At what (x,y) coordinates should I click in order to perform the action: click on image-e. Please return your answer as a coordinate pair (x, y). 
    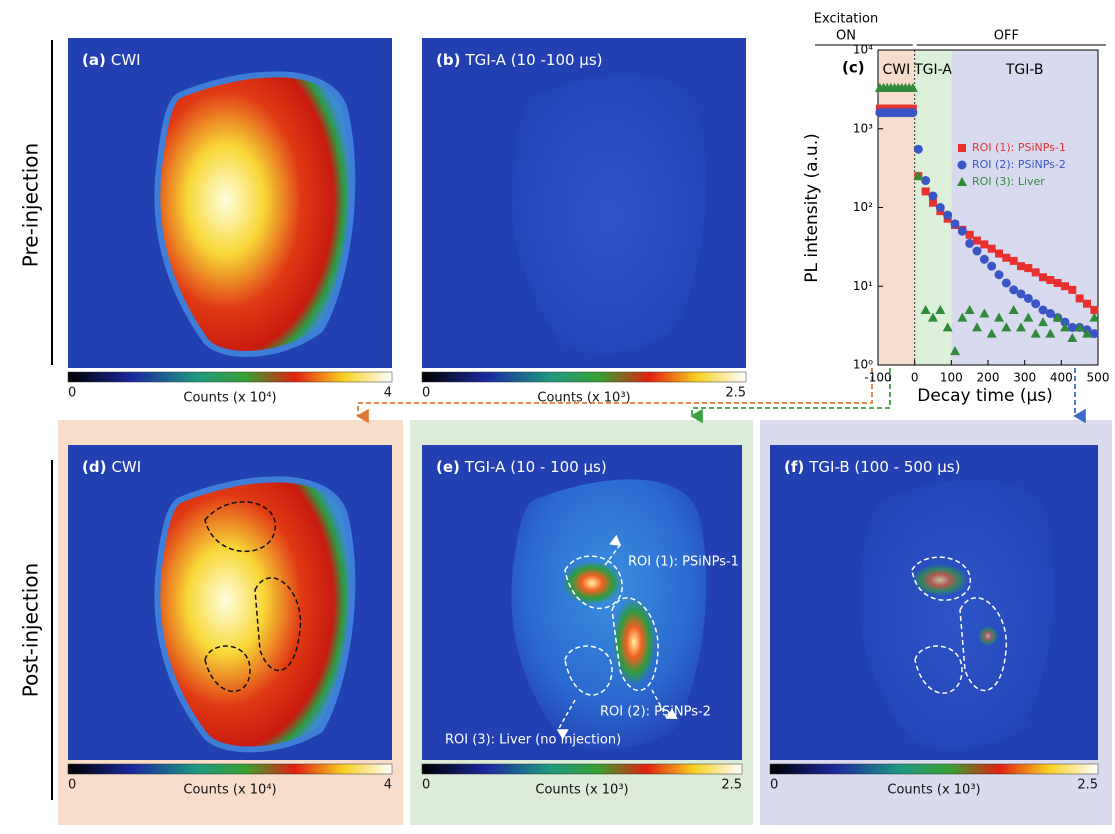
    Looking at the image, I should click on (582, 602).